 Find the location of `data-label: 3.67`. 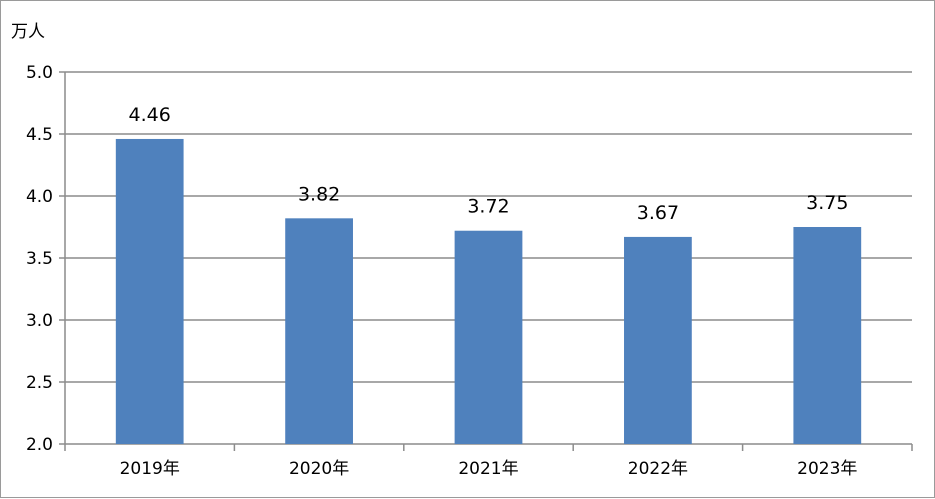

data-label: 3.67 is located at coordinates (658, 213).